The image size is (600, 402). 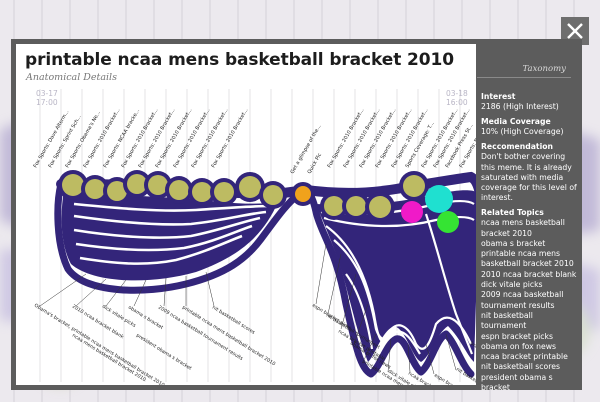 What do you see at coordinates (457, 93) in the screenshot?
I see `date-end-day: 03-18` at bounding box center [457, 93].